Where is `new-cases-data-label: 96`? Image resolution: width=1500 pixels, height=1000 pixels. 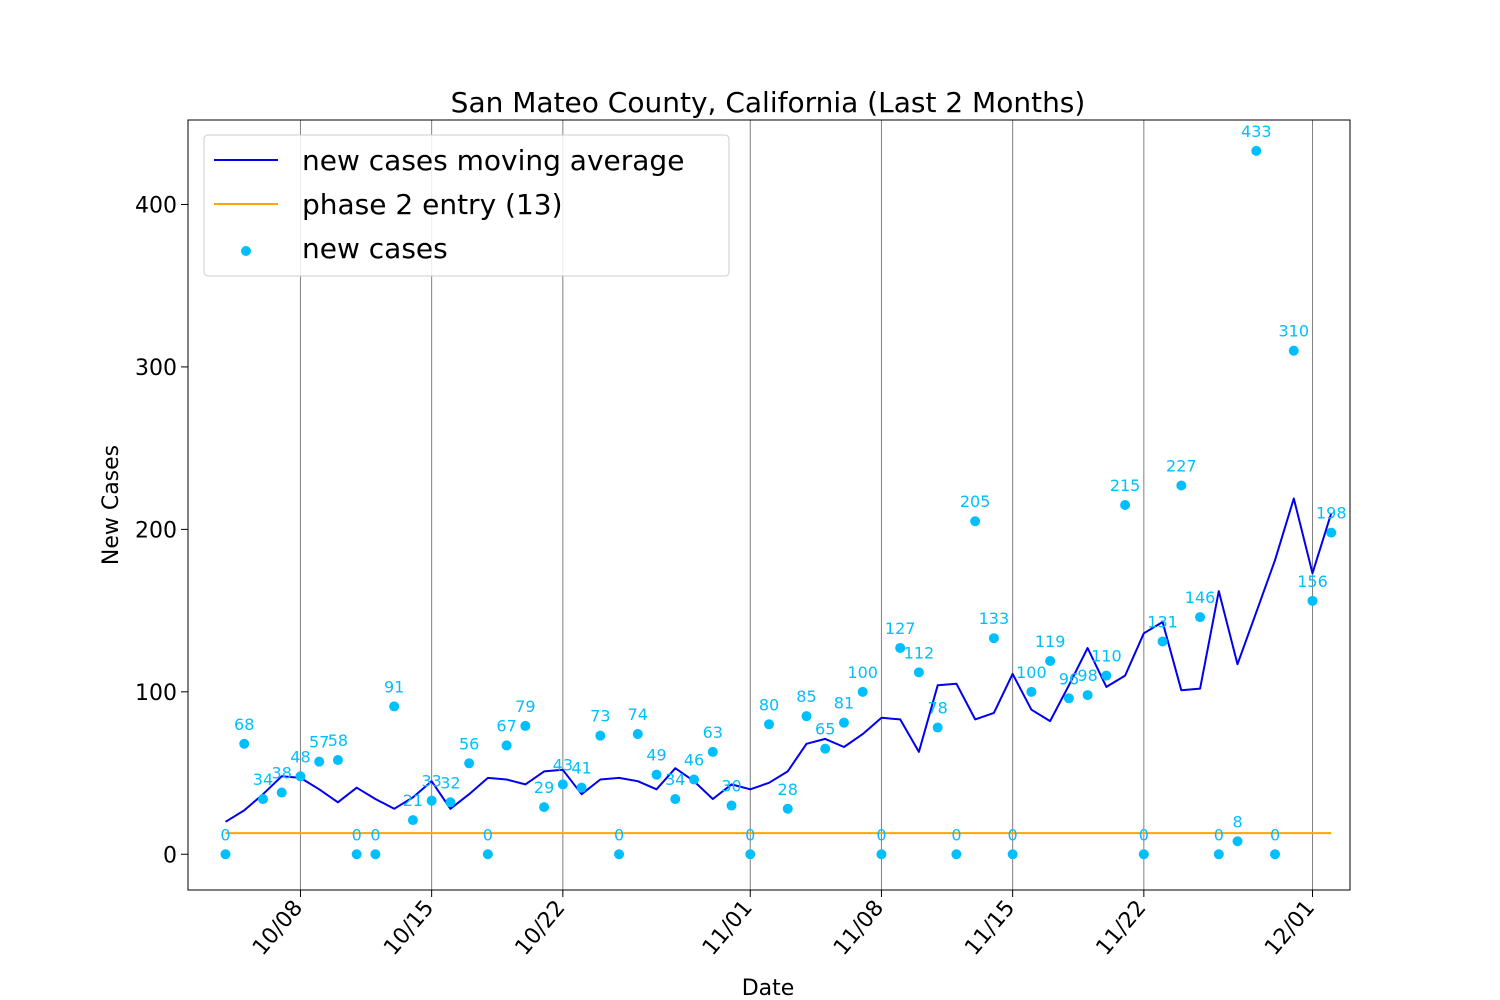 new-cases-data-label: 96 is located at coordinates (1069, 678).